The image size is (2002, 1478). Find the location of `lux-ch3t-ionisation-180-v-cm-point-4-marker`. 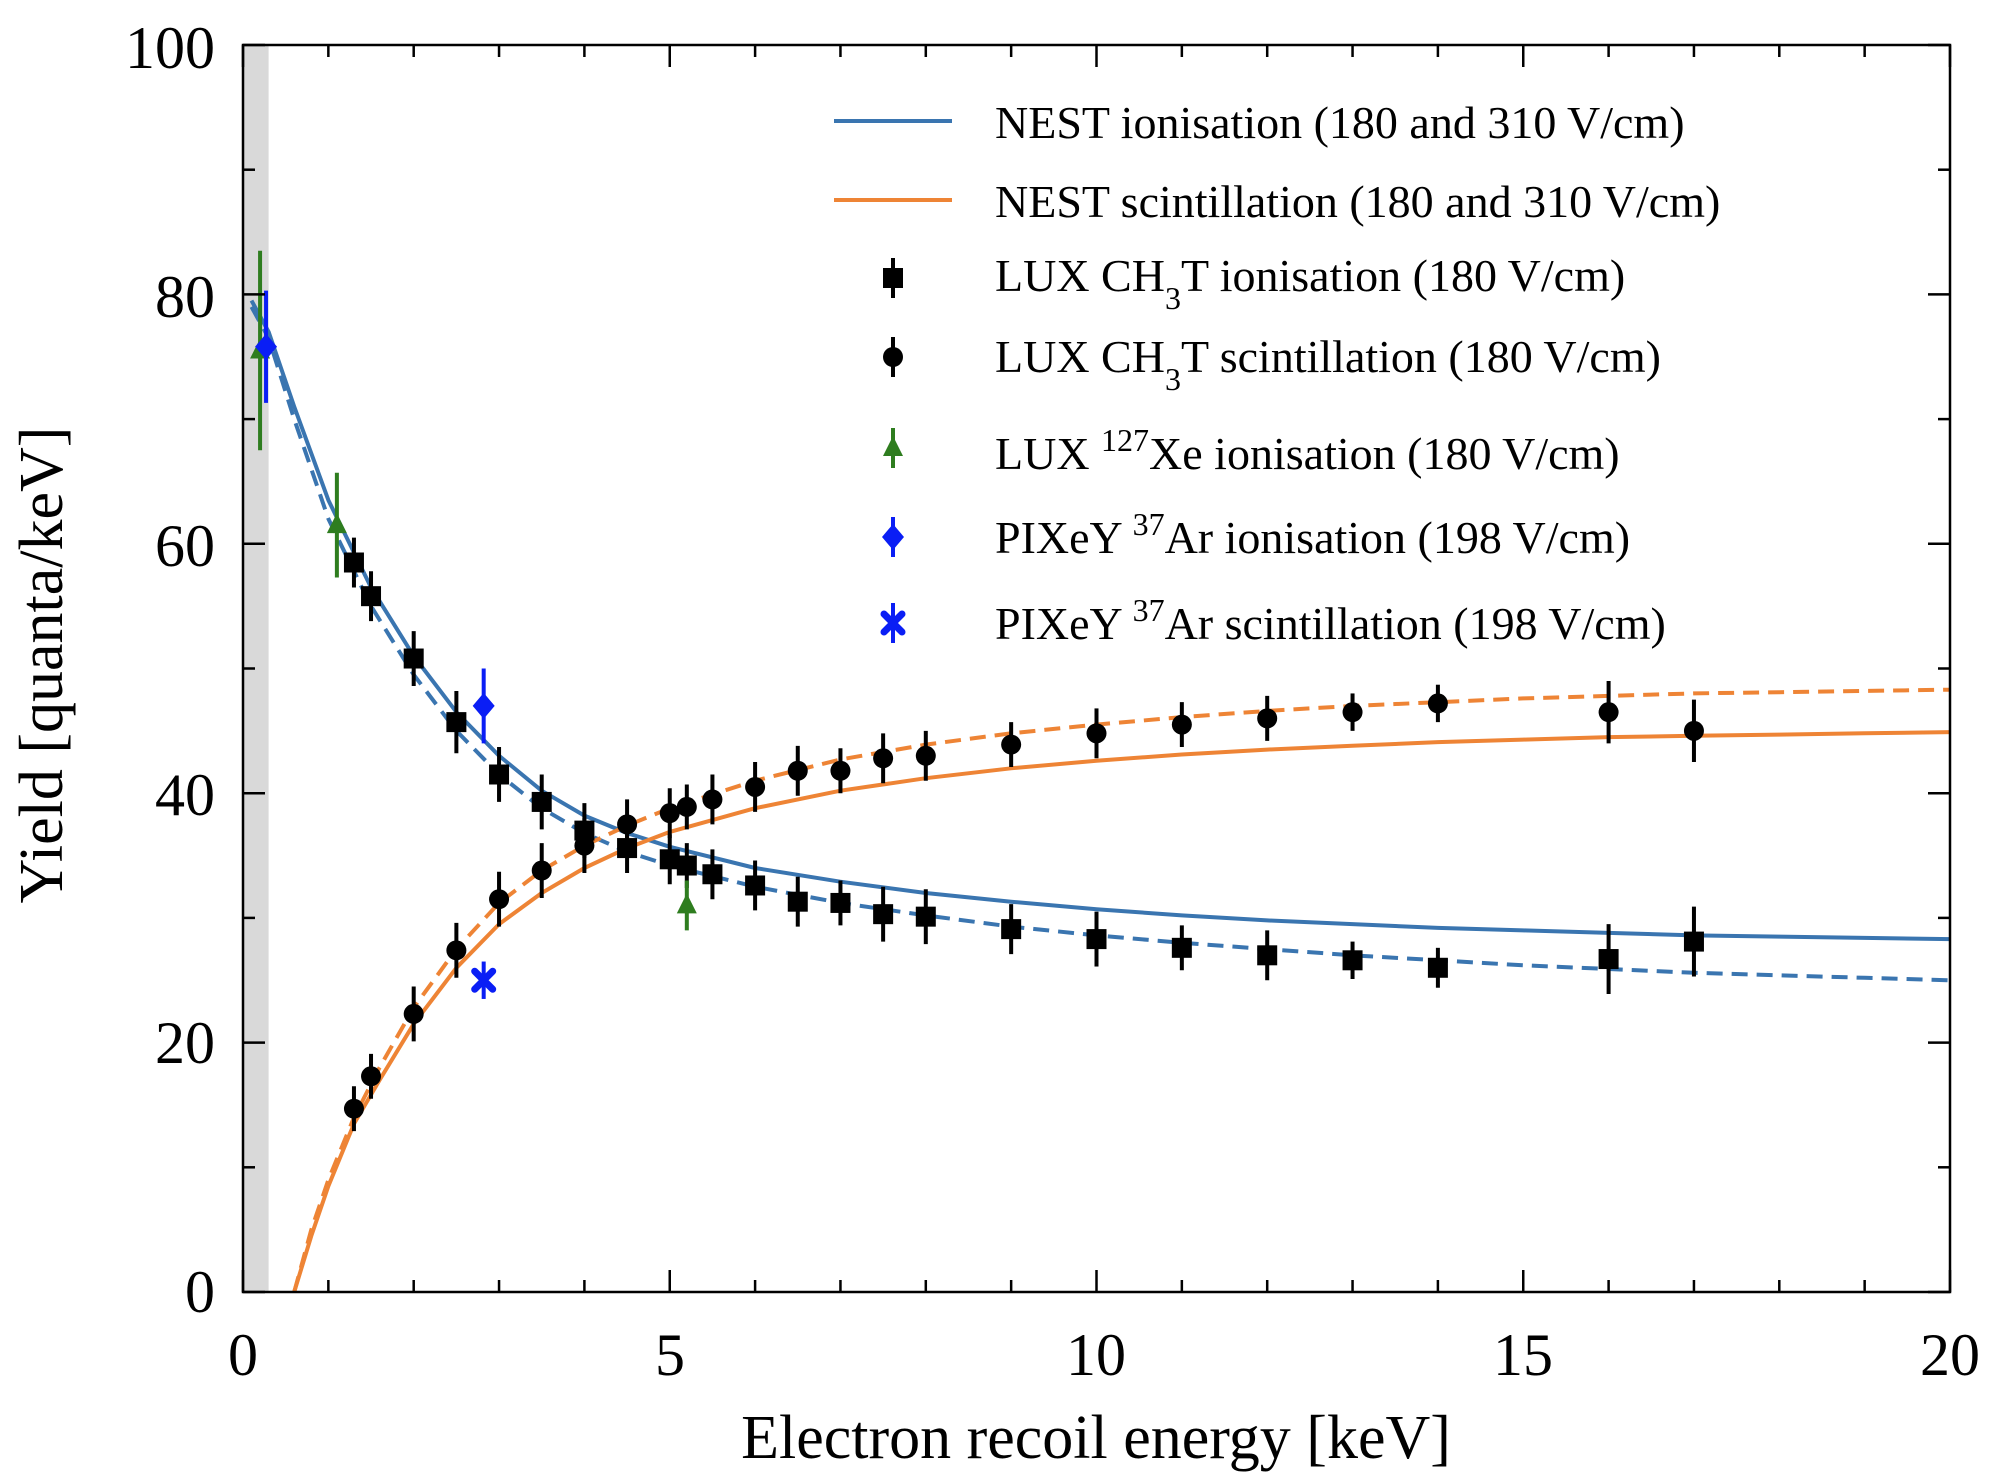

lux-ch3t-ionisation-180-v-cm-point-4-marker is located at coordinates (499, 774).